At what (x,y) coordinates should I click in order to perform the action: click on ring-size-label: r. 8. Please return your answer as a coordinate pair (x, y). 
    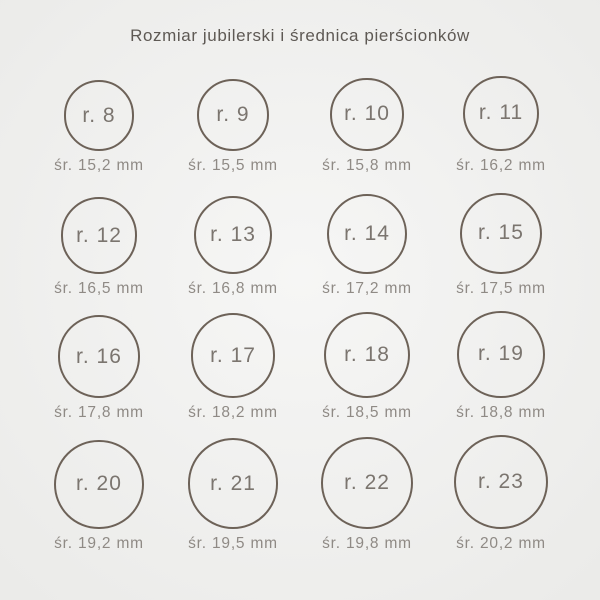
    Looking at the image, I should click on (99, 115).